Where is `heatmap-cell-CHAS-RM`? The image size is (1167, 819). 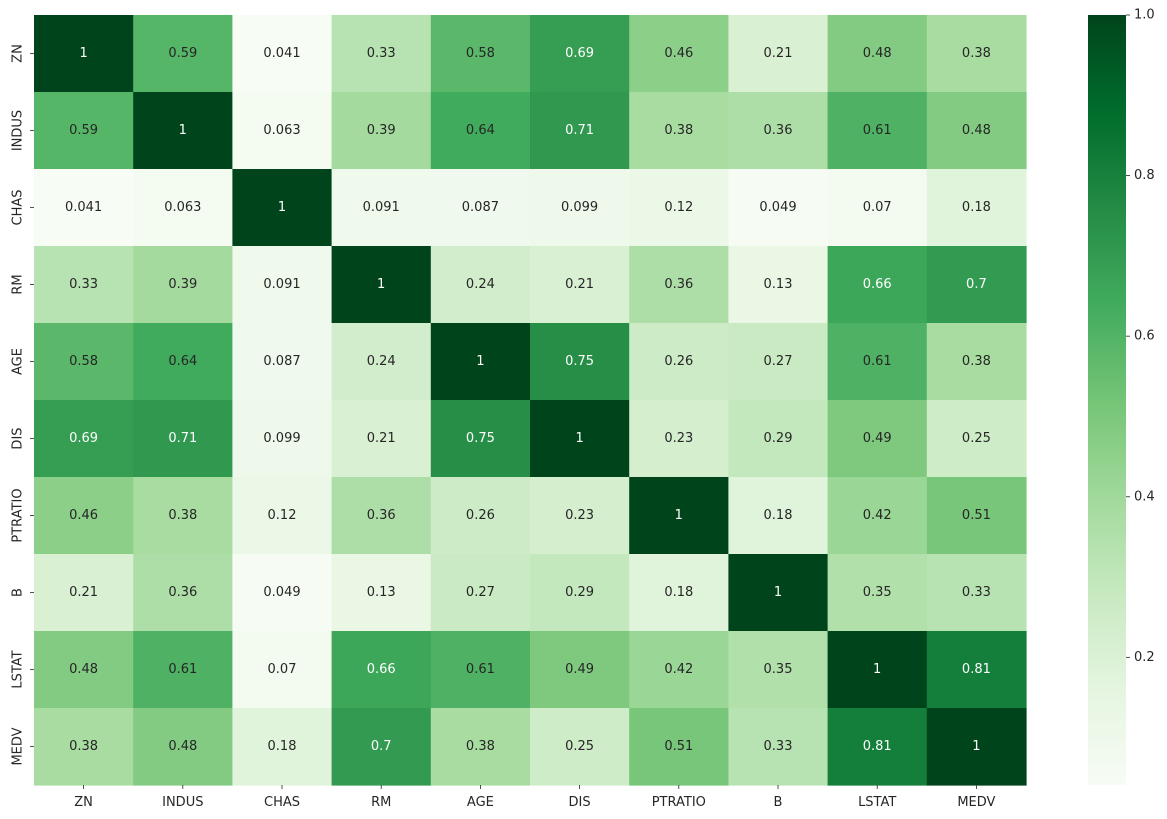
heatmap-cell-CHAS-RM is located at coordinates (381, 208).